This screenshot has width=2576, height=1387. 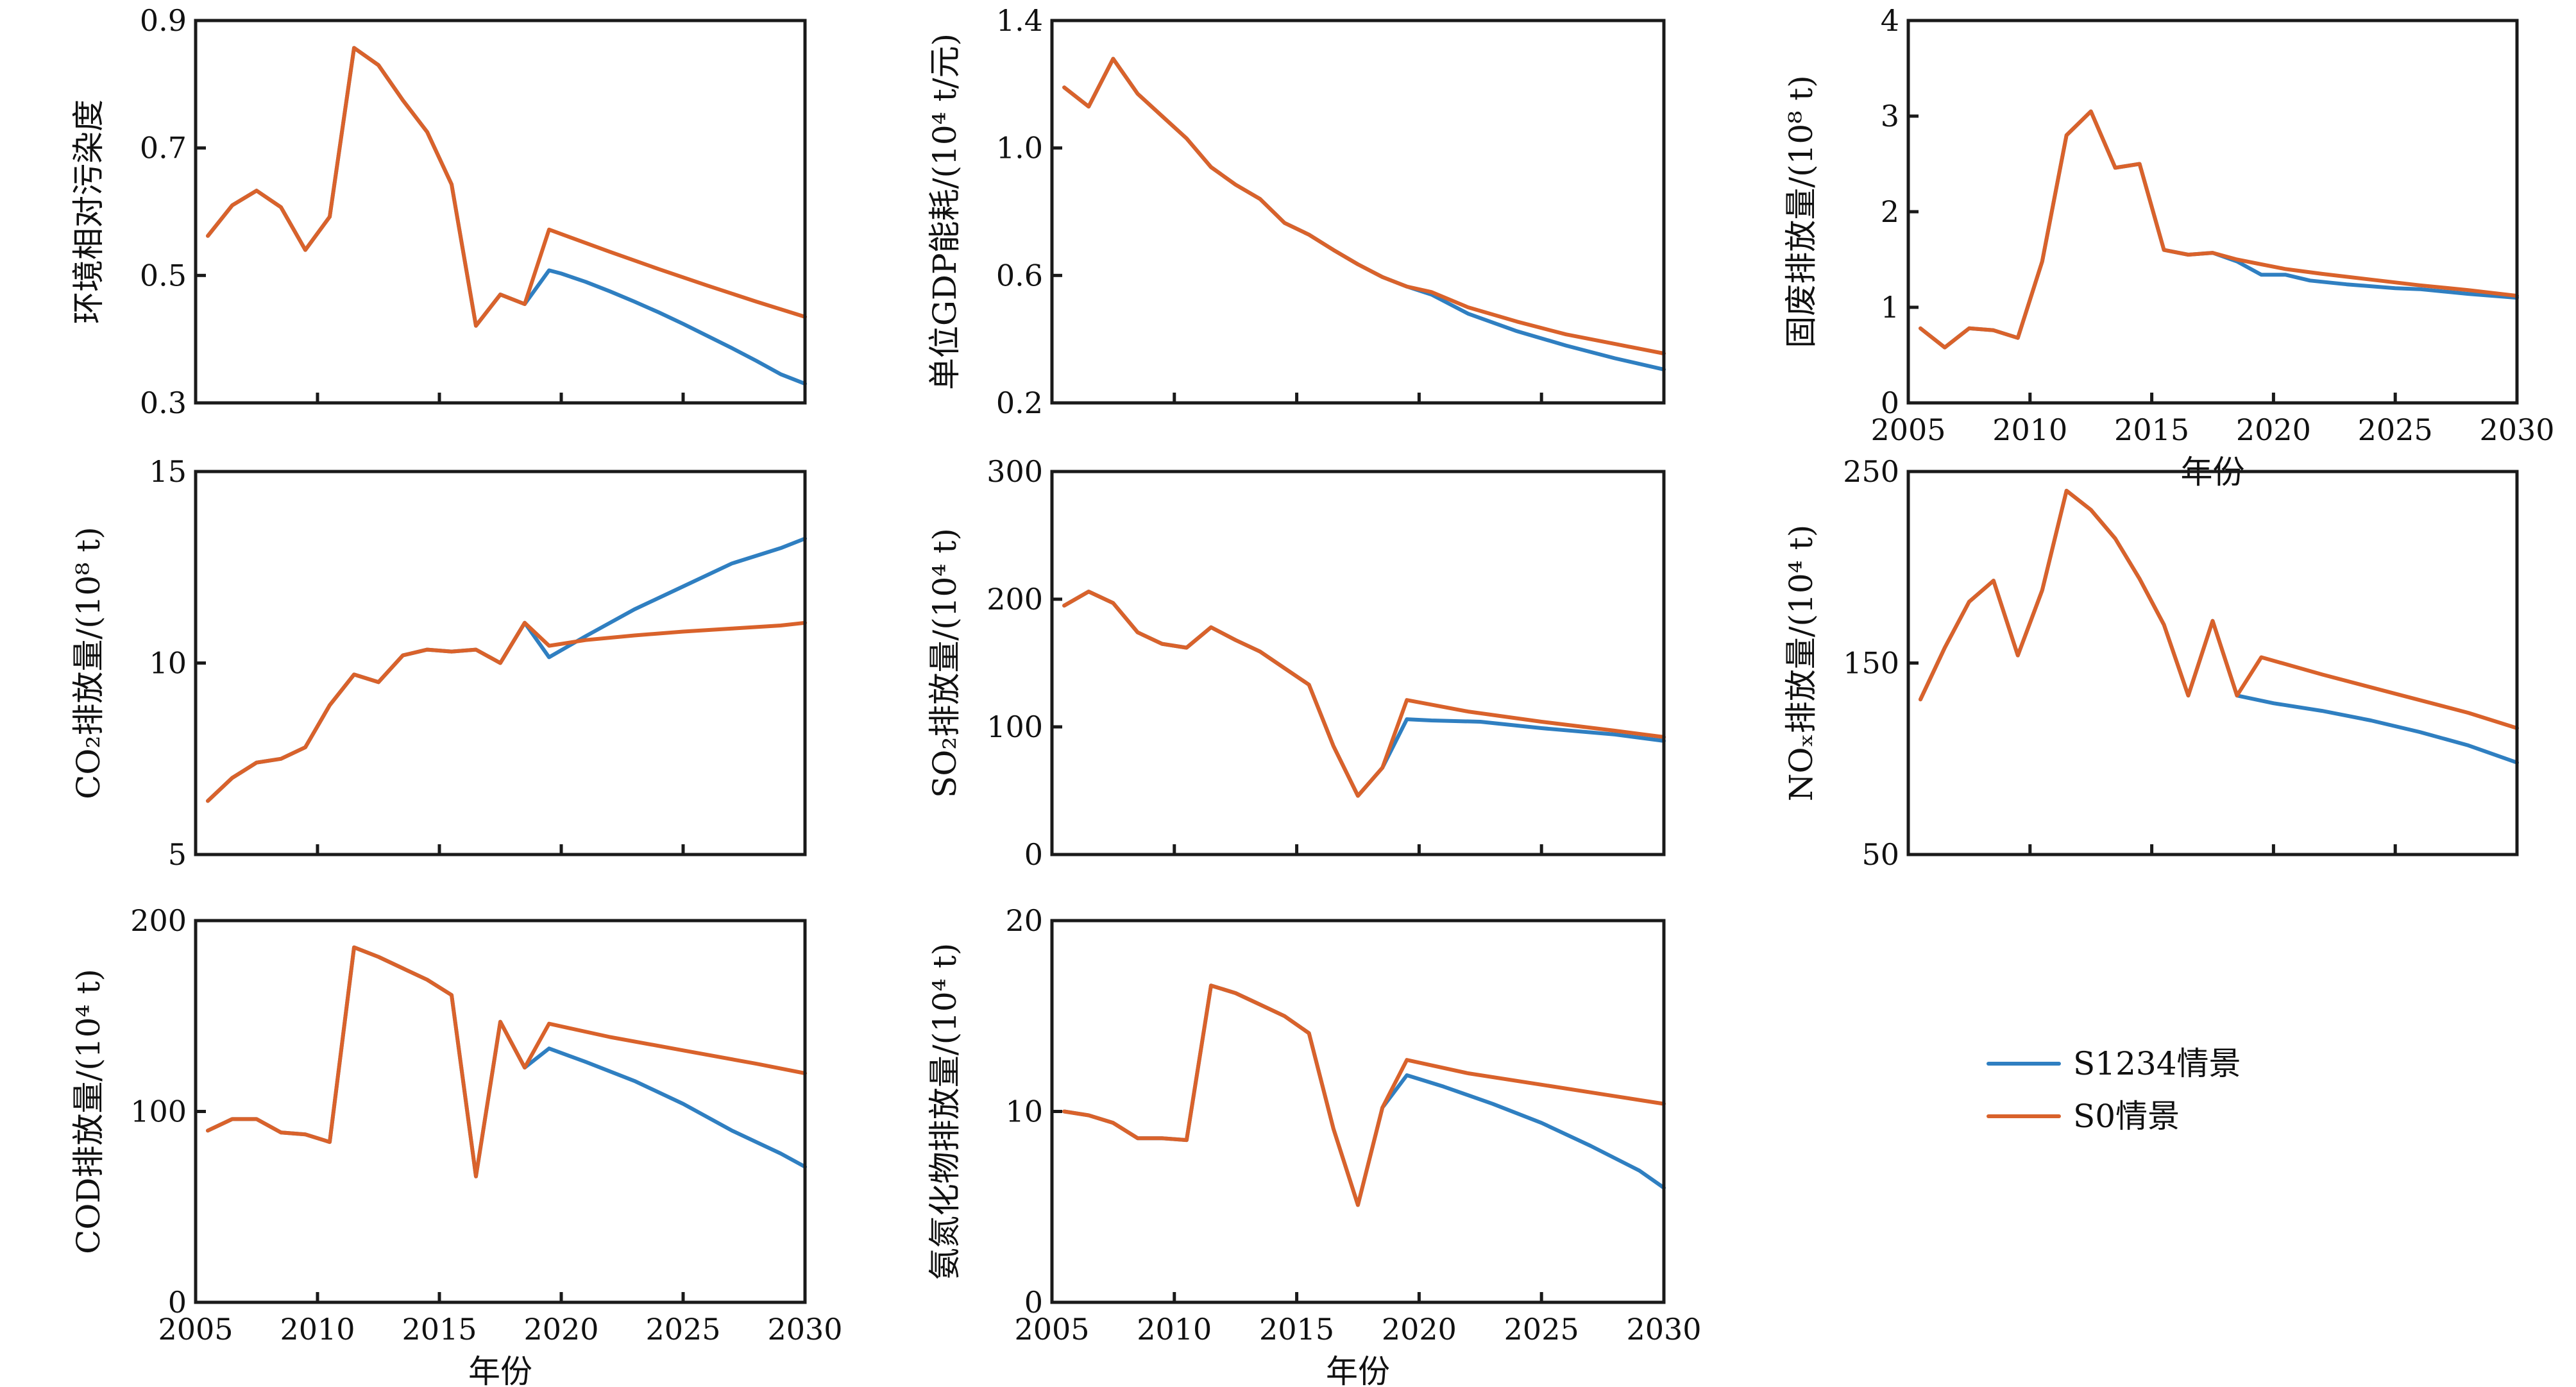 I want to click on panel-5: 0 100 200 300 SO₂排放量/(10⁴ t), so click(x=1296, y=663).